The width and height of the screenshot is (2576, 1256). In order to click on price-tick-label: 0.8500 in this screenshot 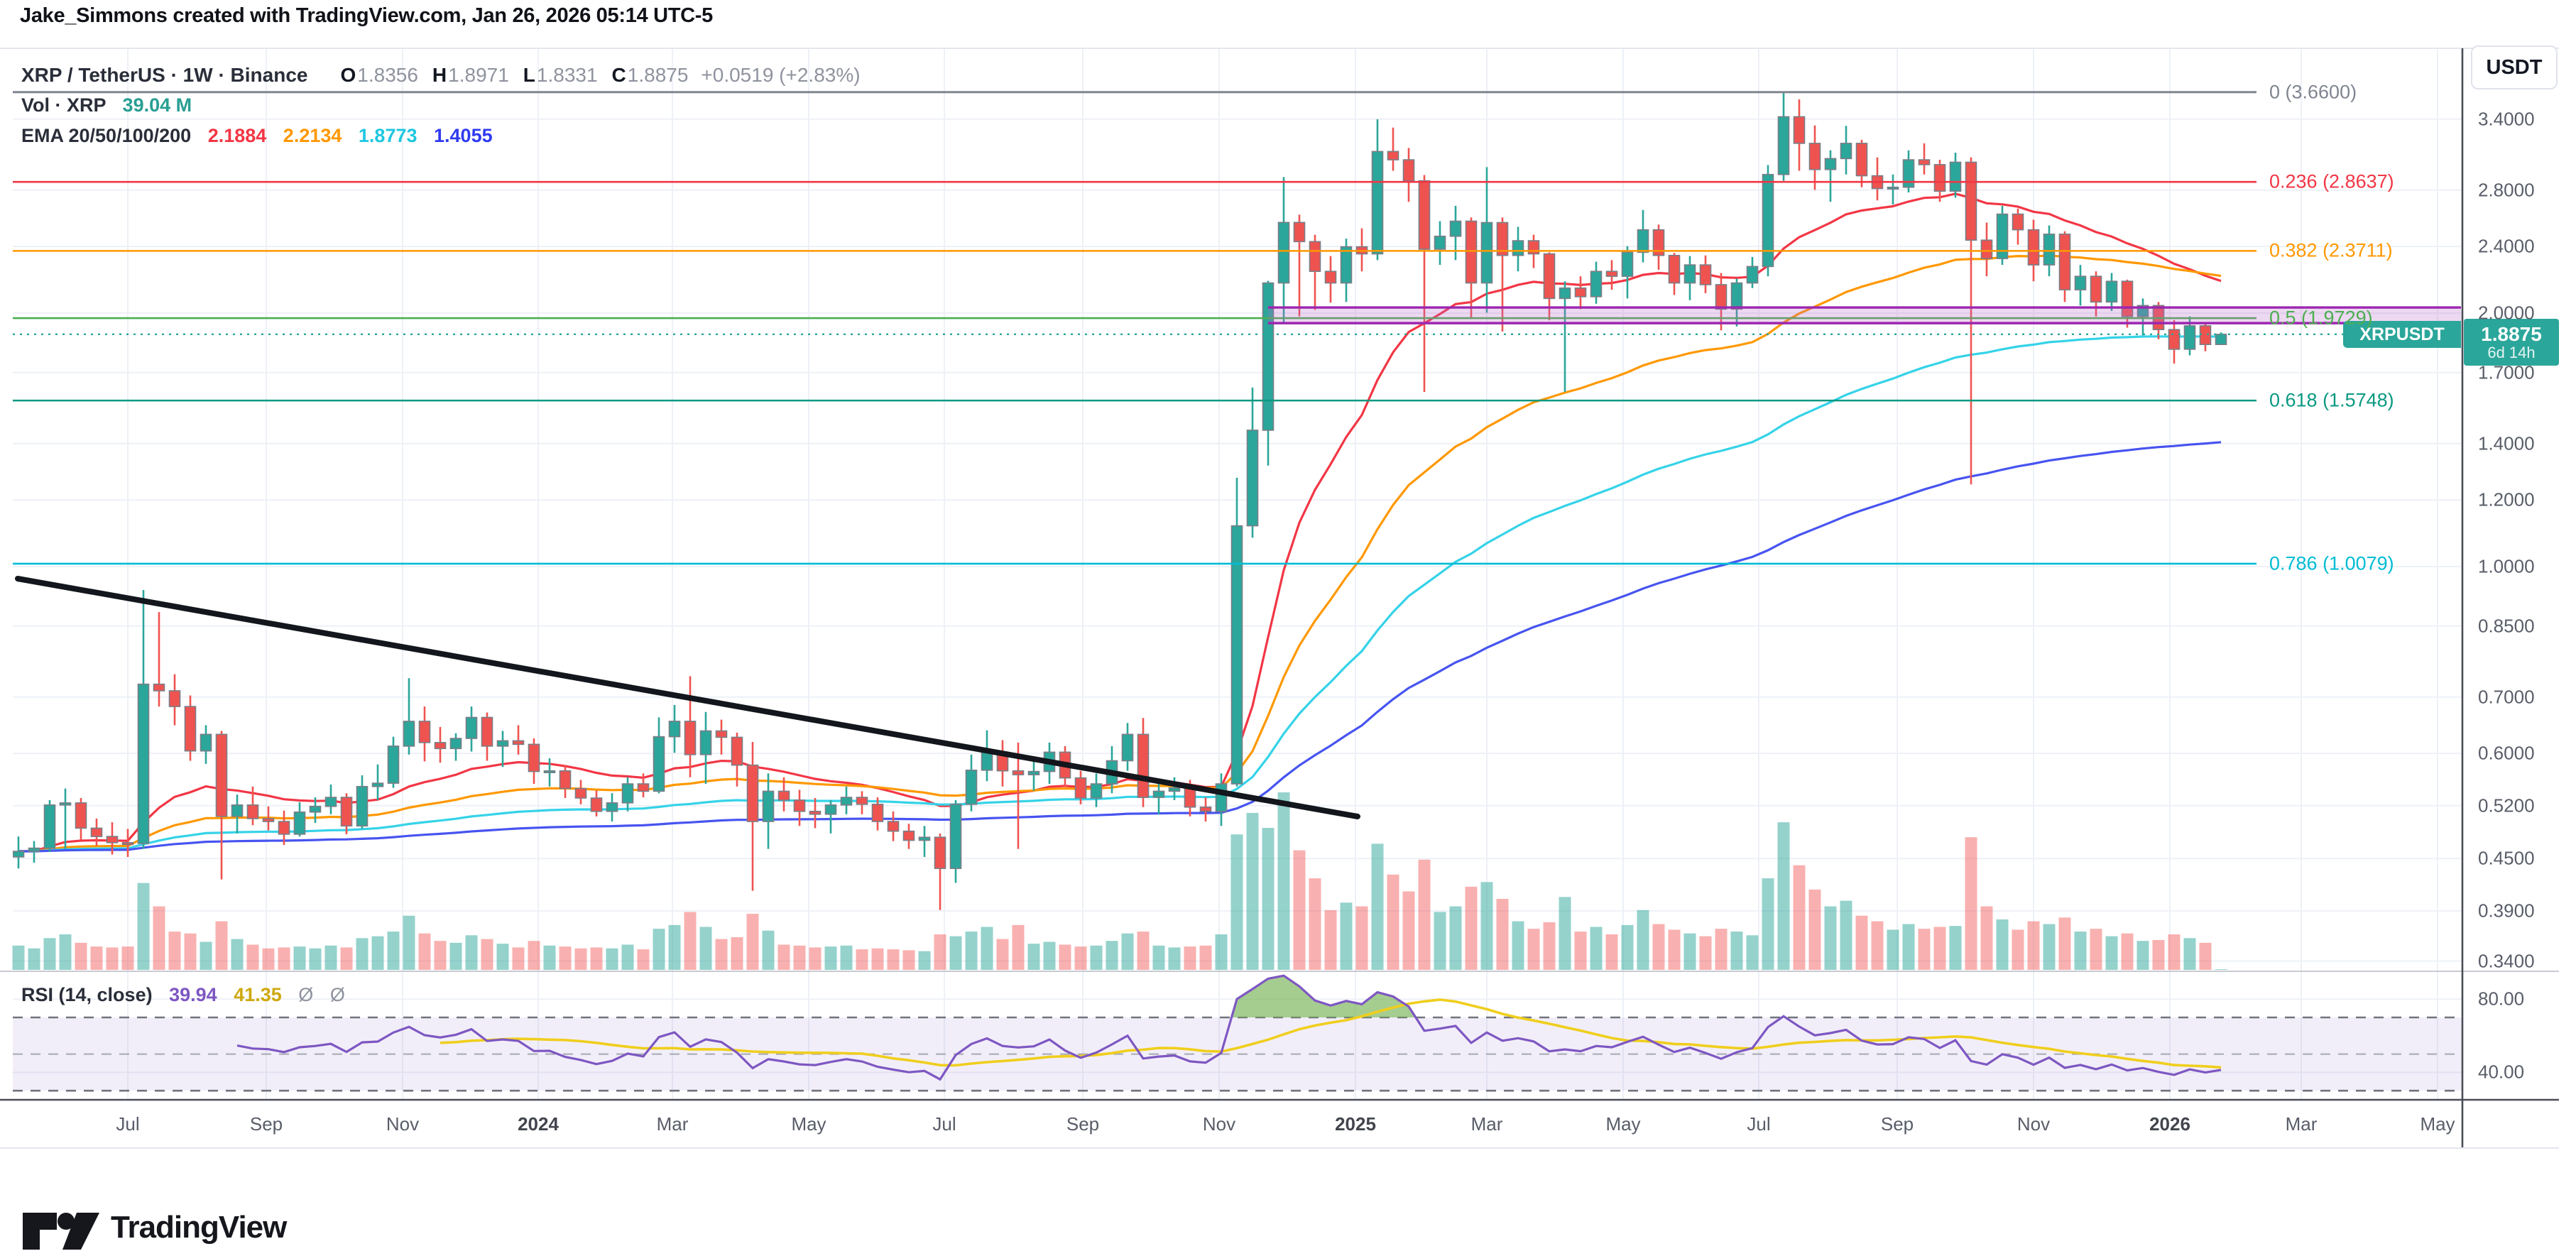, I will do `click(2506, 626)`.